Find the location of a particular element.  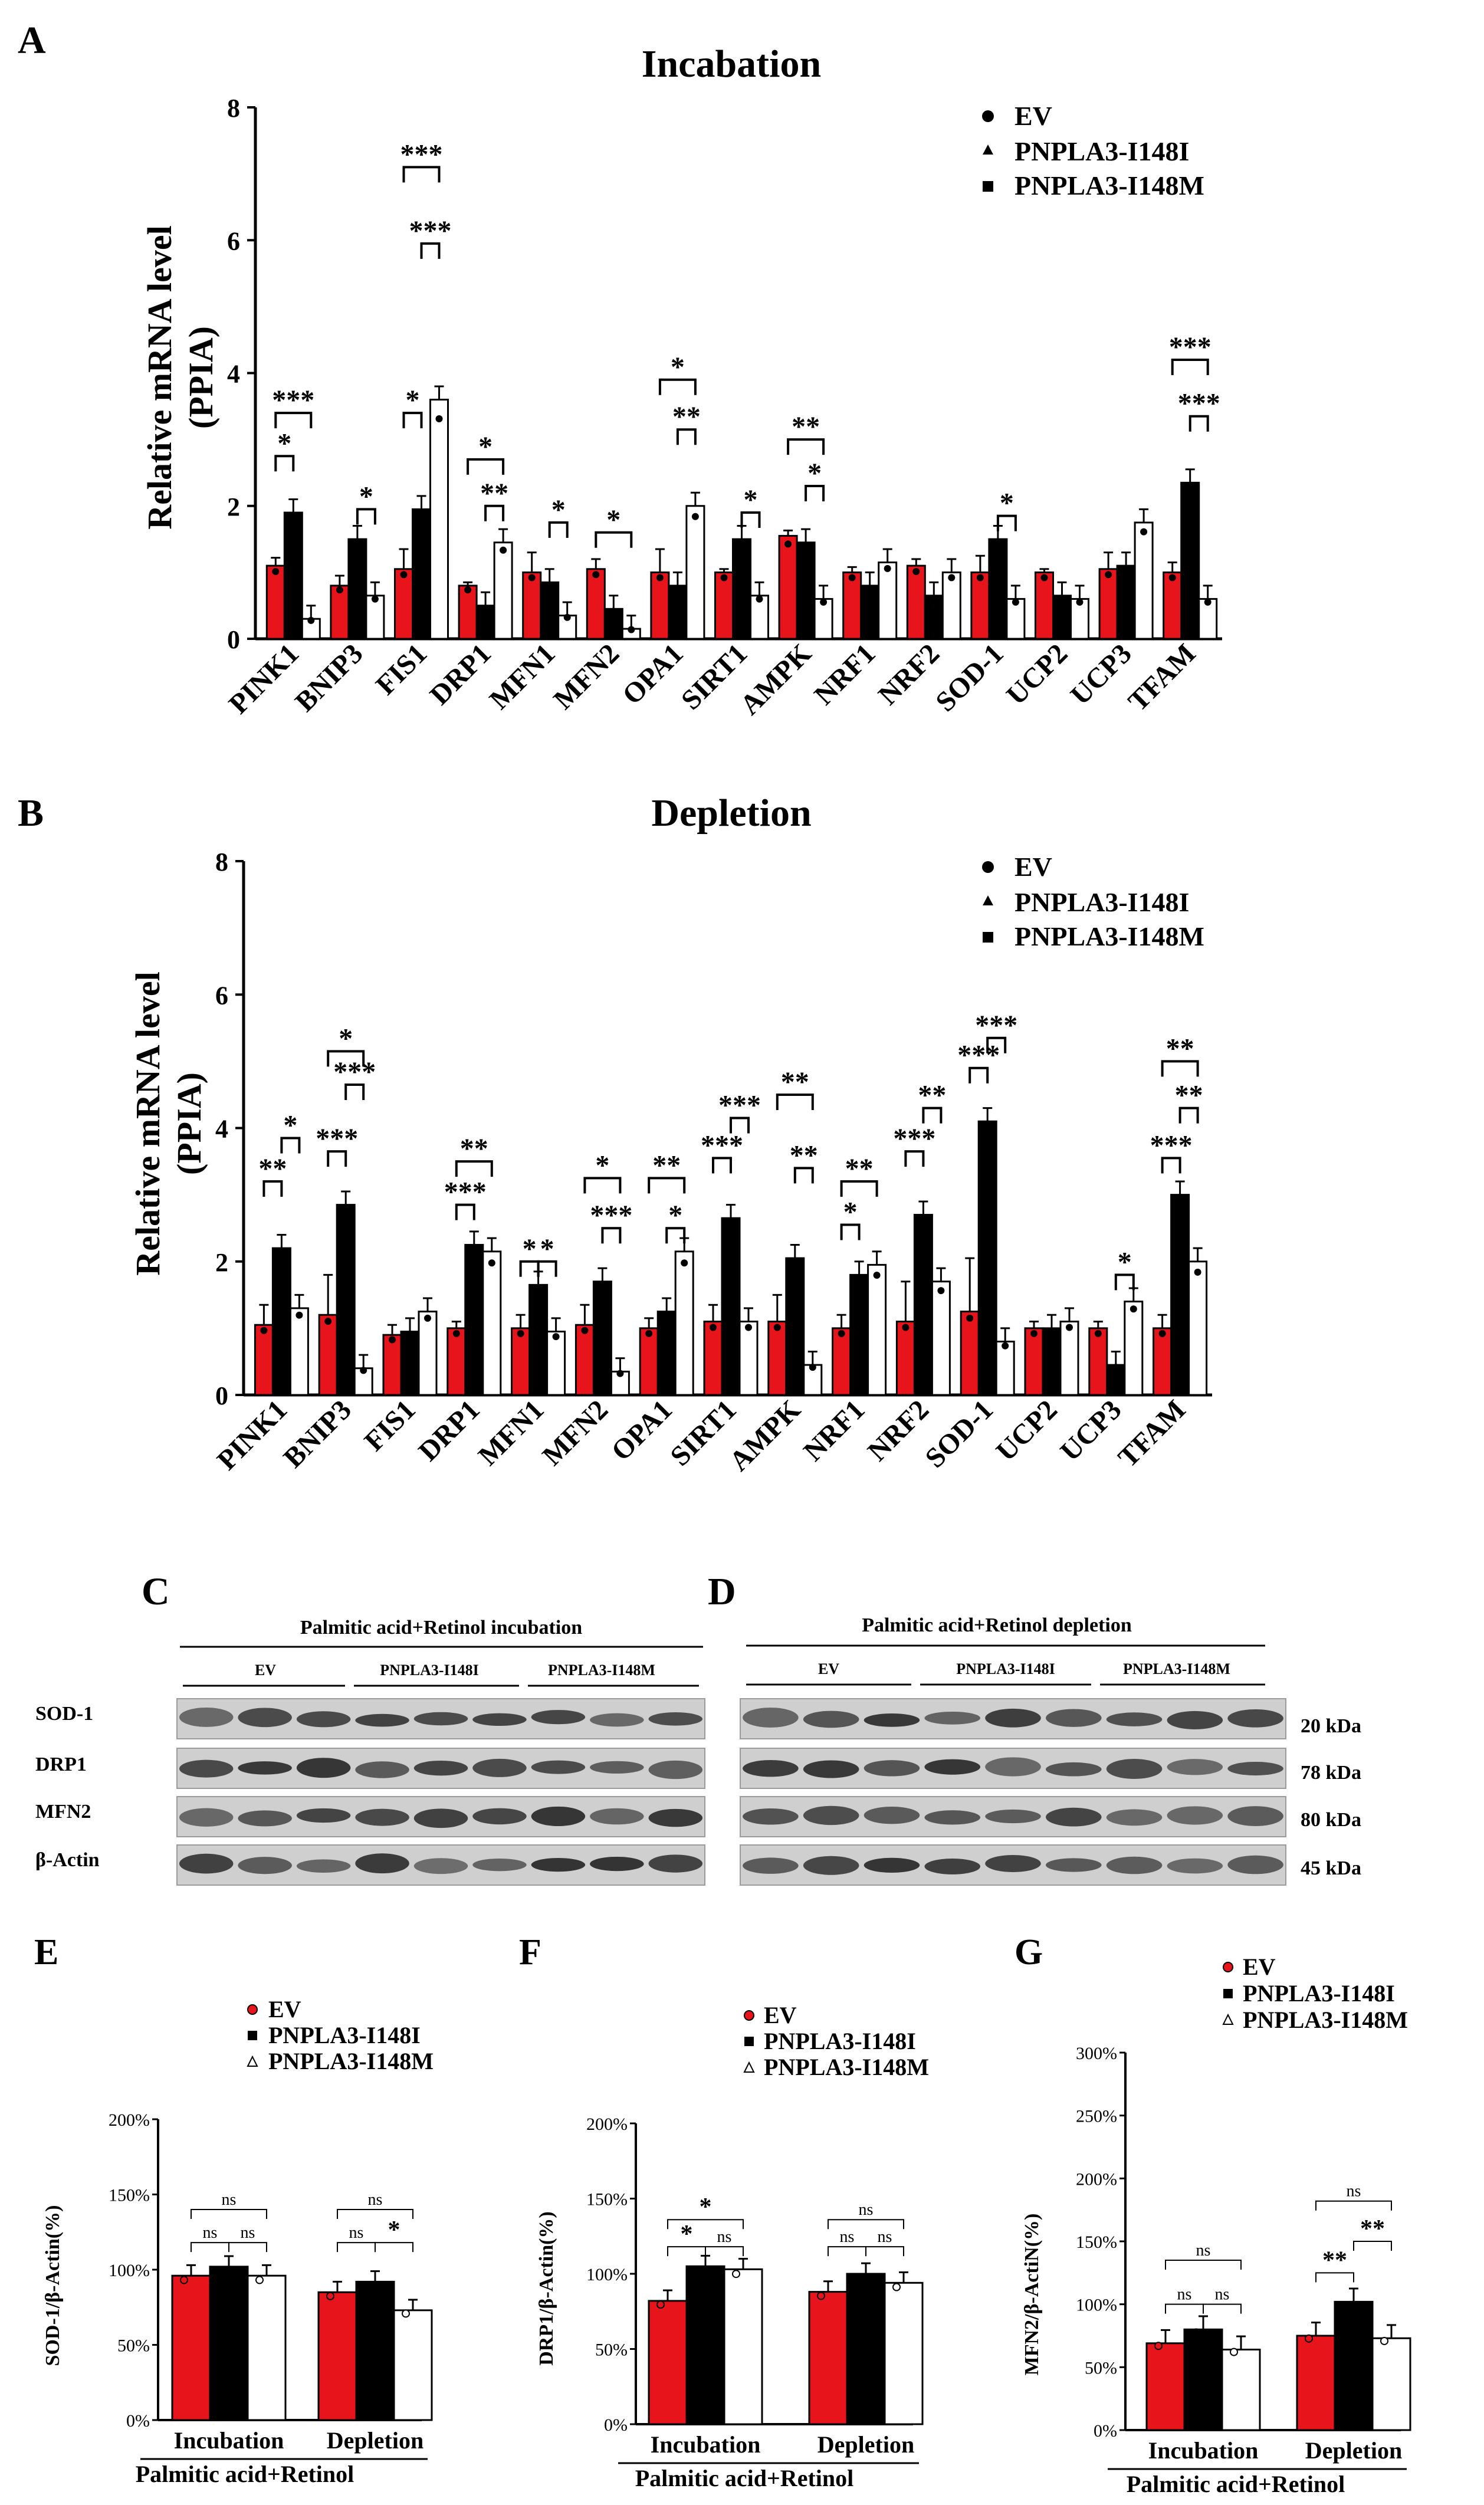

panel-letter-e: E is located at coordinates (46, 1952).